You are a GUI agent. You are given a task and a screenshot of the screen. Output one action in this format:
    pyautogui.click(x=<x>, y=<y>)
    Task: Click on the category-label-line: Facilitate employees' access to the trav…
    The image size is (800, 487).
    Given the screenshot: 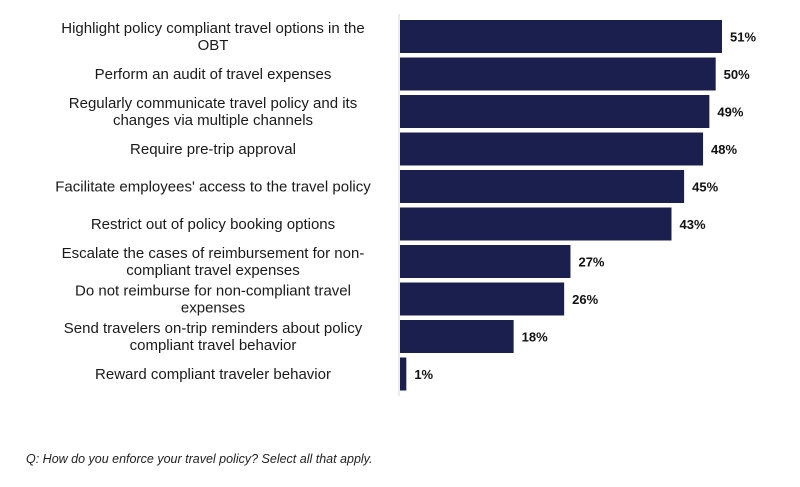 What is the action you would take?
    pyautogui.click(x=213, y=187)
    